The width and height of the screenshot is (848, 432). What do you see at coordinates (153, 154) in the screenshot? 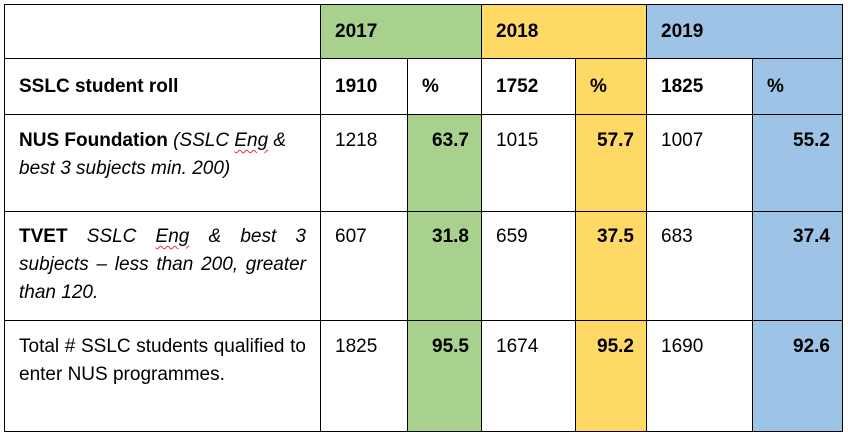
I see `foundation-label-criteria-2: & best 3 subjects min. 200)` at bounding box center [153, 154].